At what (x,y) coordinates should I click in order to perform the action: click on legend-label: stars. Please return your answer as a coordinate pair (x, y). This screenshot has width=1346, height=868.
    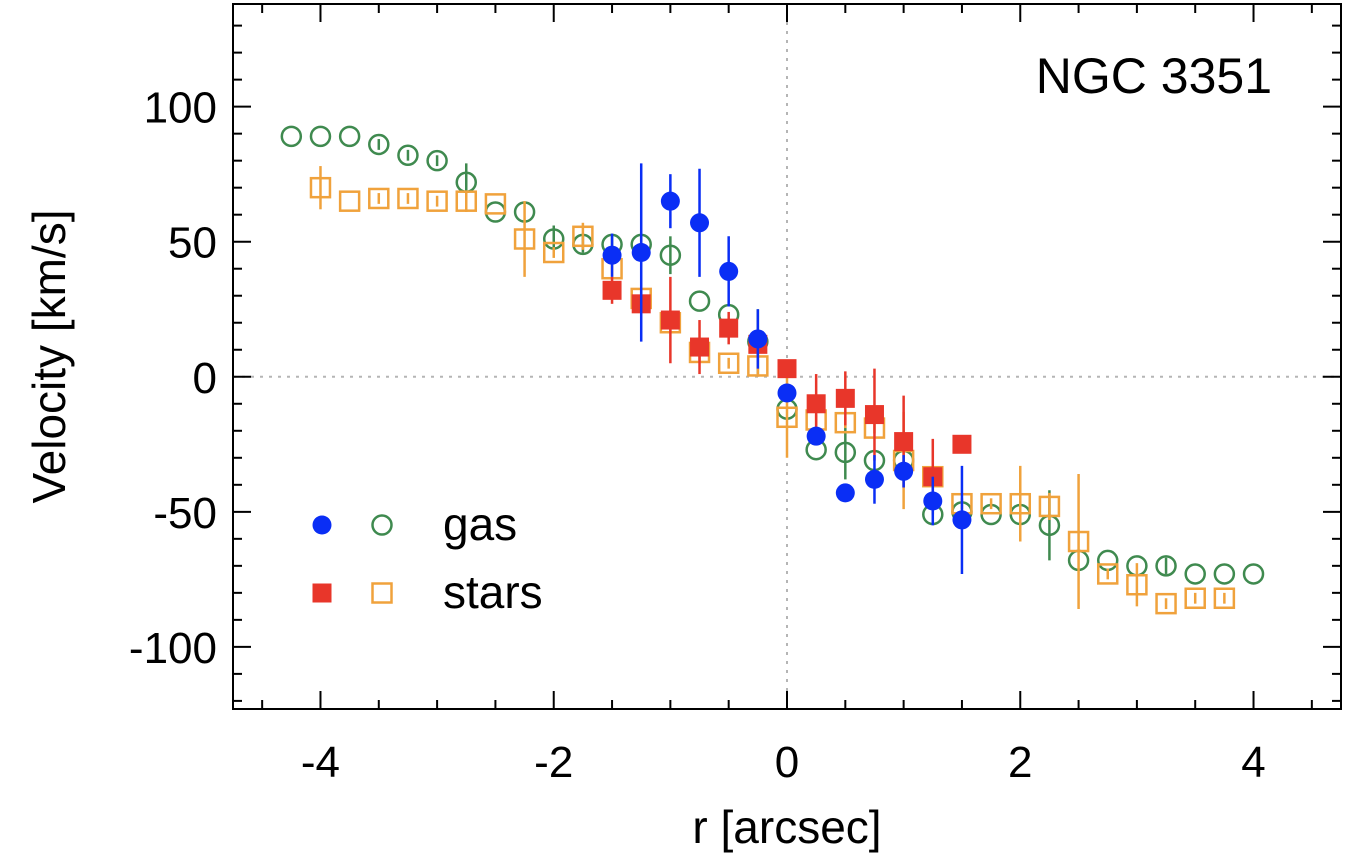
    Looking at the image, I should click on (493, 592).